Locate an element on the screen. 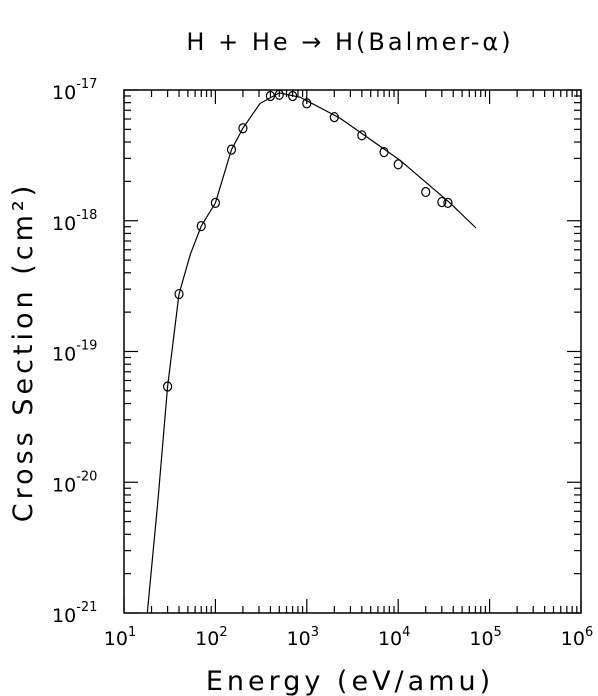  x-tick-label: 10⁵ is located at coordinates (485, 637).